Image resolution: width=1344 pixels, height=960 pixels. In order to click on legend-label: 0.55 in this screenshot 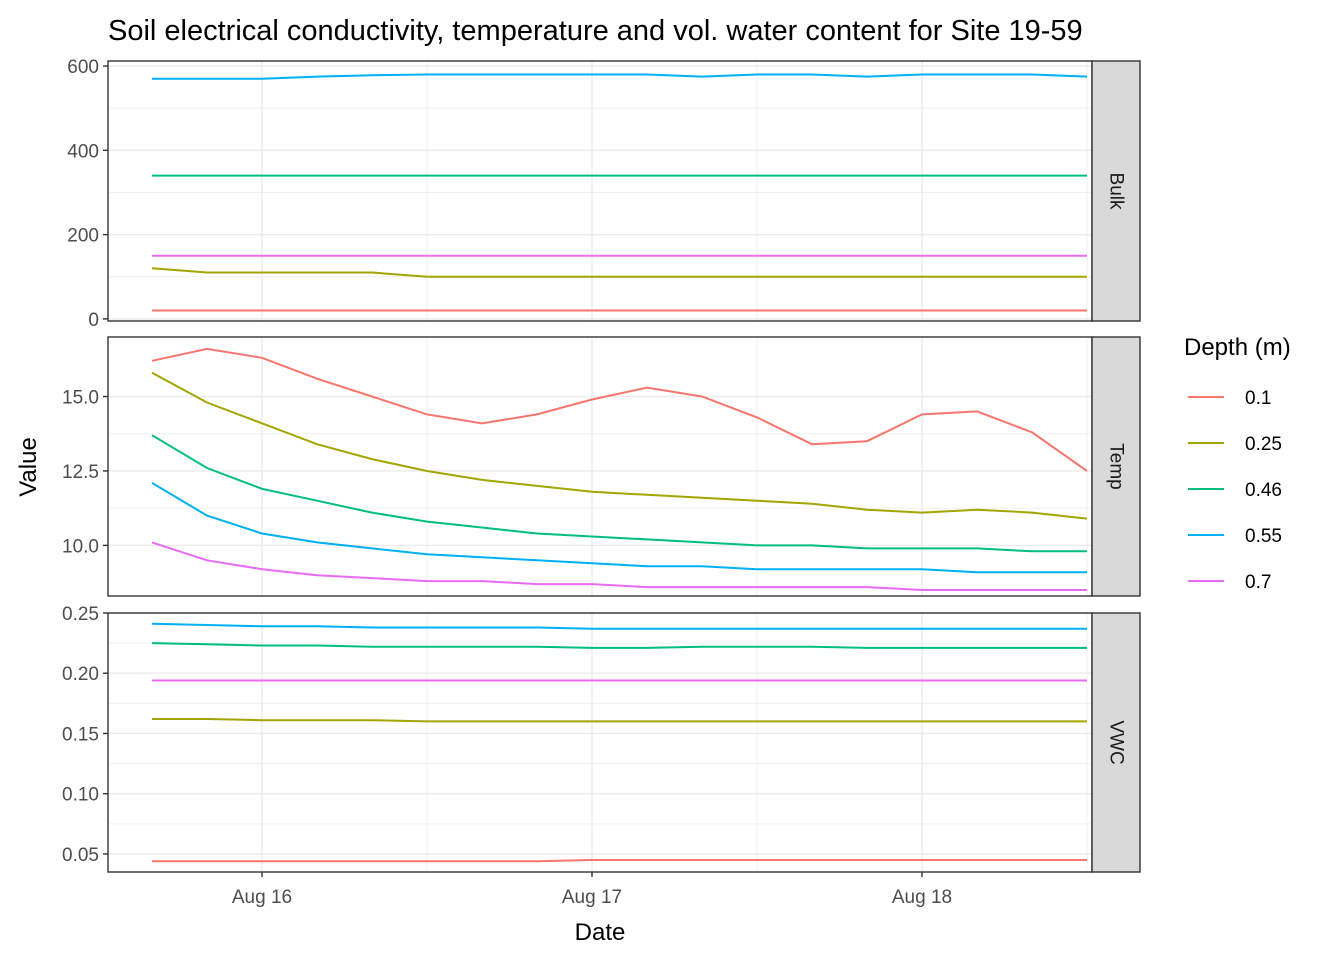, I will do `click(1263, 536)`.